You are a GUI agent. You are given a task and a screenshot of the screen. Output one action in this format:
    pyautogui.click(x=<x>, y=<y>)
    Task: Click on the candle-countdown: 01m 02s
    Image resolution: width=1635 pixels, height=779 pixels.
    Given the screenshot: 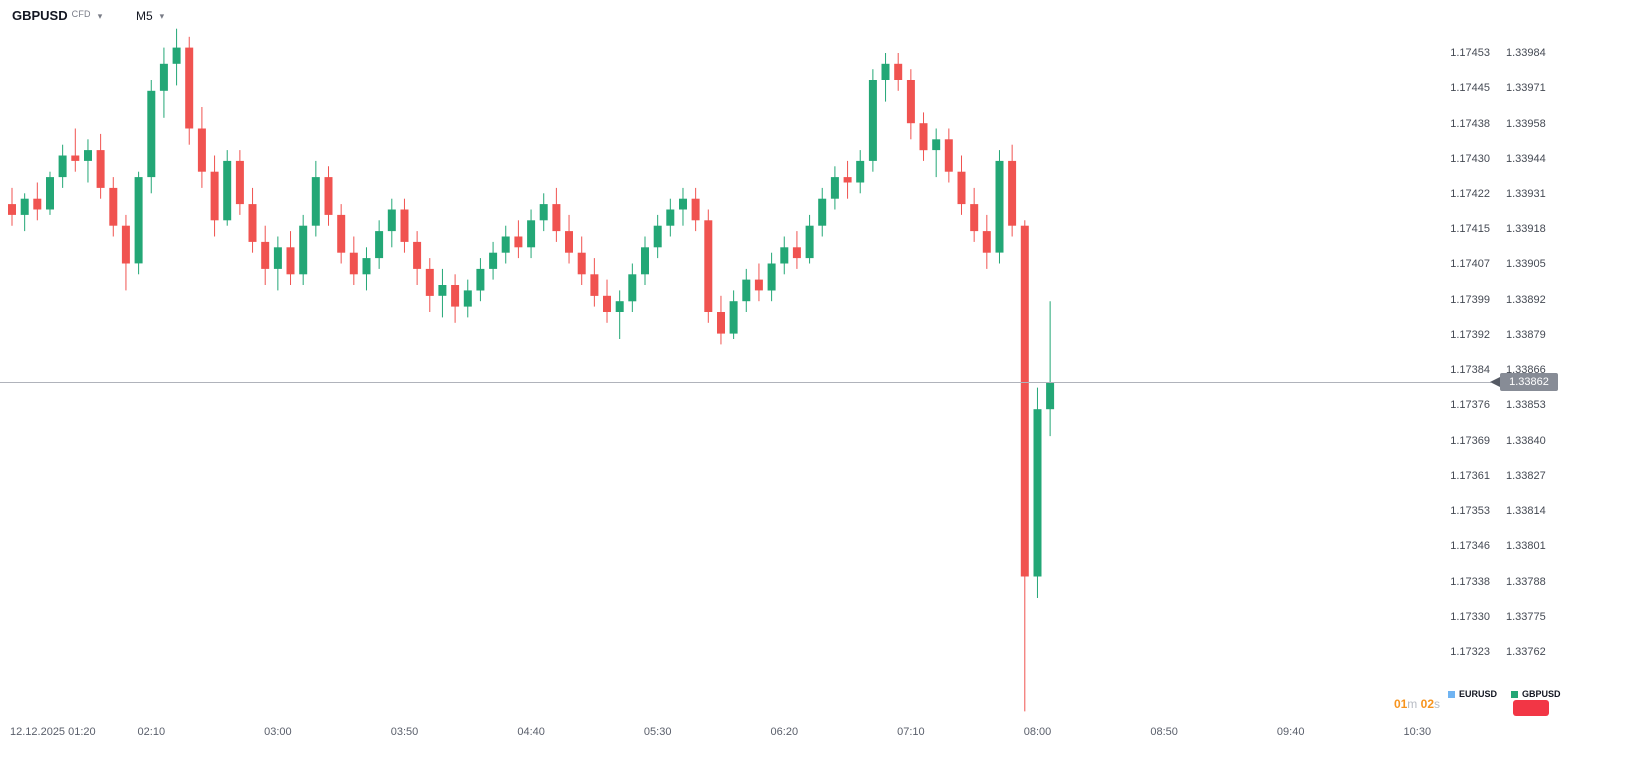 What is the action you would take?
    pyautogui.click(x=1380, y=704)
    